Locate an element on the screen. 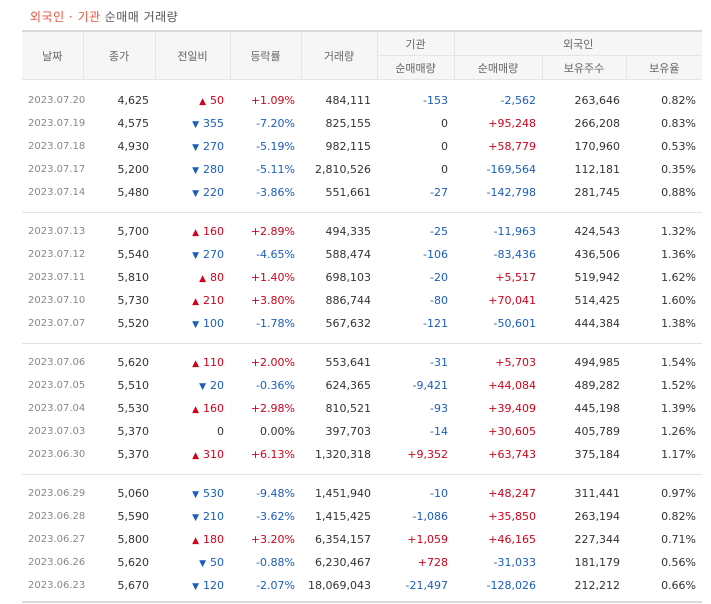 The width and height of the screenshot is (711, 604). inst-net-cell: -20 is located at coordinates (439, 277).